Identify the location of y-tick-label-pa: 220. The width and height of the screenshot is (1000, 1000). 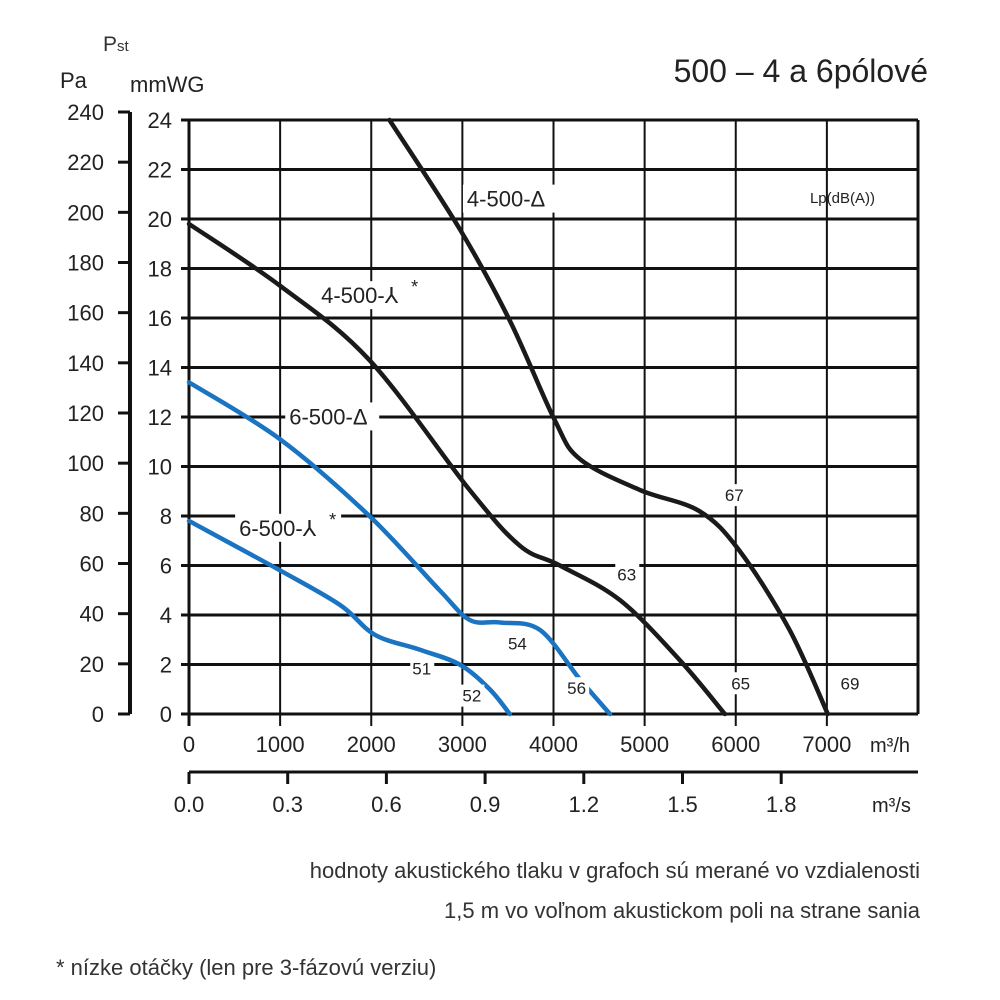
(85, 162).